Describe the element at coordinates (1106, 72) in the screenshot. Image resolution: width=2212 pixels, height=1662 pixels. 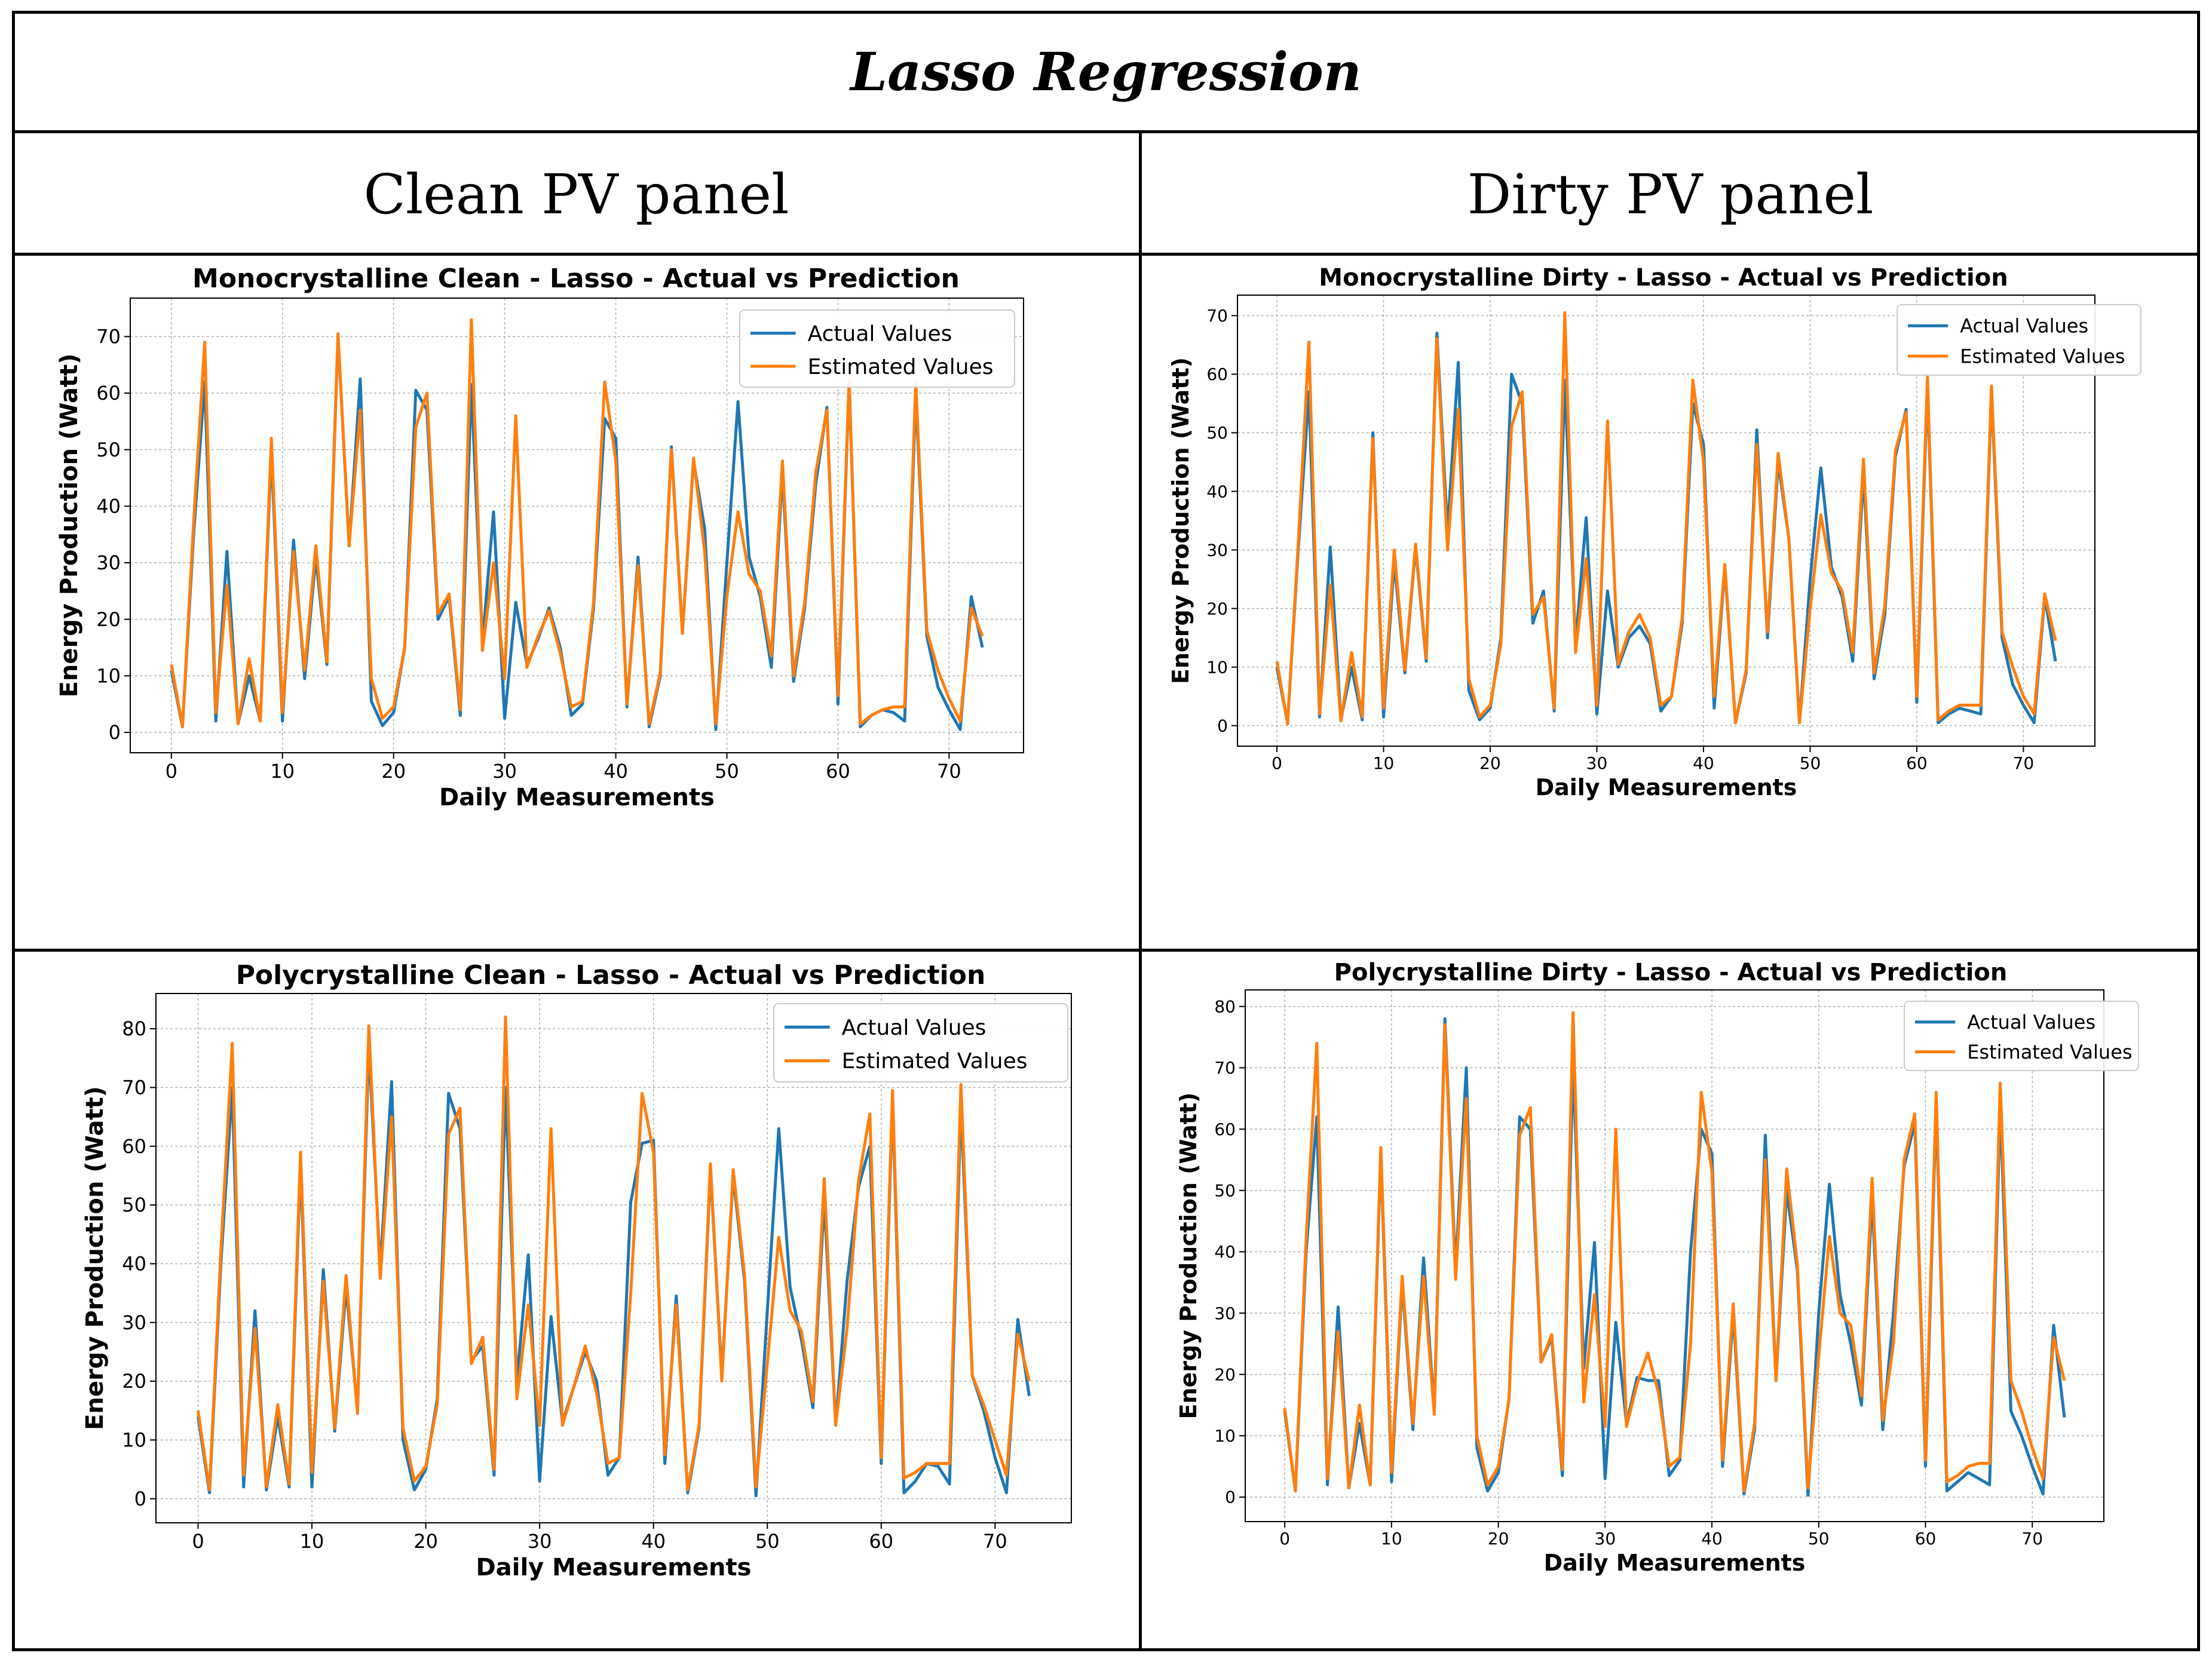
I see `figure-title: Lasso Regression` at that location.